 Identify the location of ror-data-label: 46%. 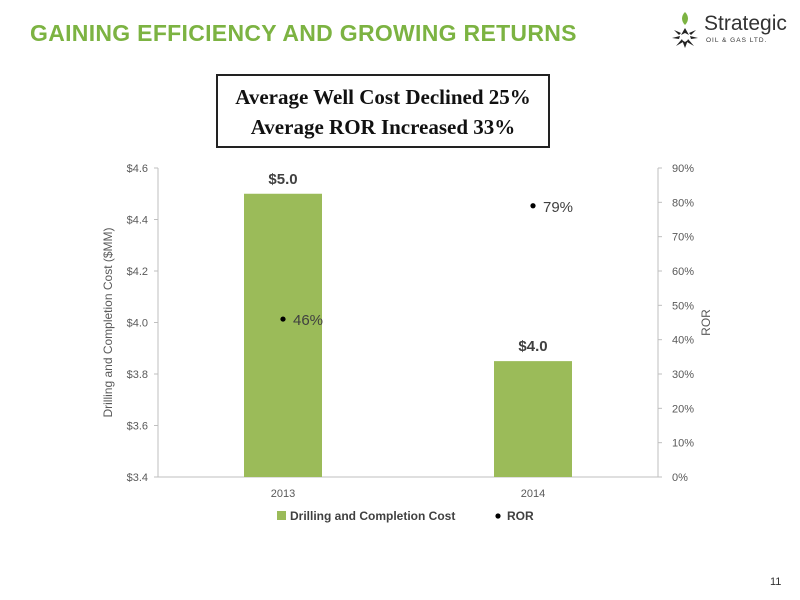
(308, 320).